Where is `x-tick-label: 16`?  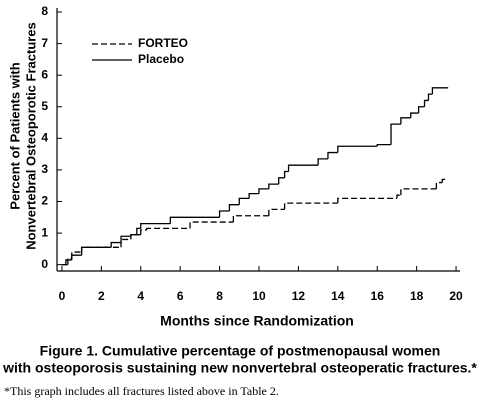 x-tick-label: 16 is located at coordinates (378, 296).